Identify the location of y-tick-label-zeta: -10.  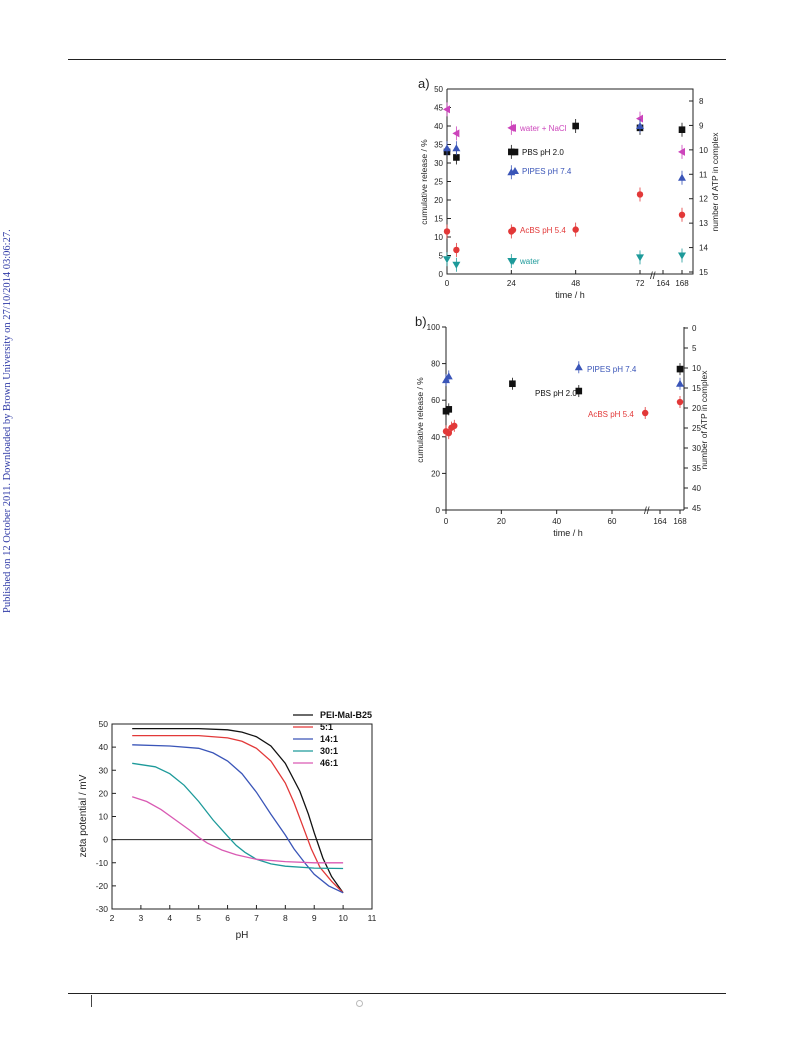
(102, 863).